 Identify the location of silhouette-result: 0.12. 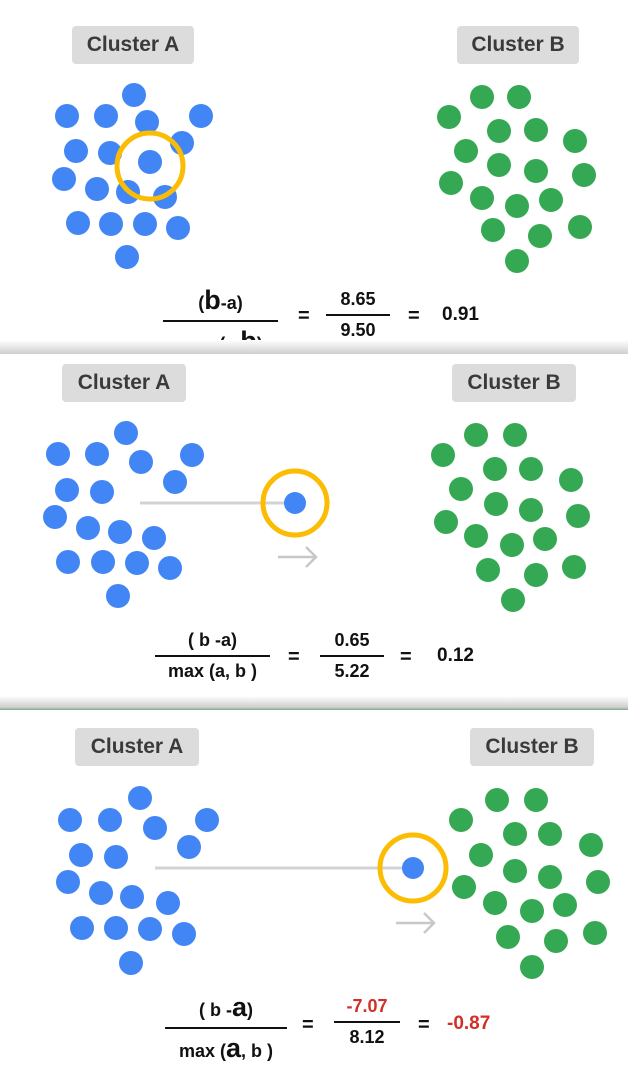
(455, 655).